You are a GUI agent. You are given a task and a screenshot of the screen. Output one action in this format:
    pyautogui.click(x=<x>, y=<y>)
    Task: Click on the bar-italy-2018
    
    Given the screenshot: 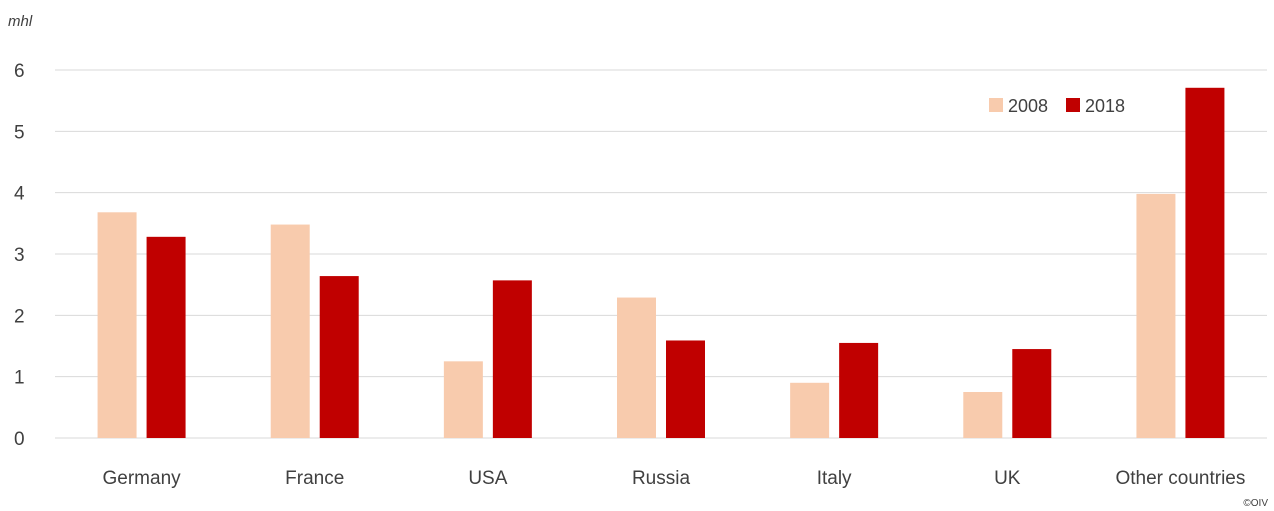 What is the action you would take?
    pyautogui.click(x=859, y=390)
    